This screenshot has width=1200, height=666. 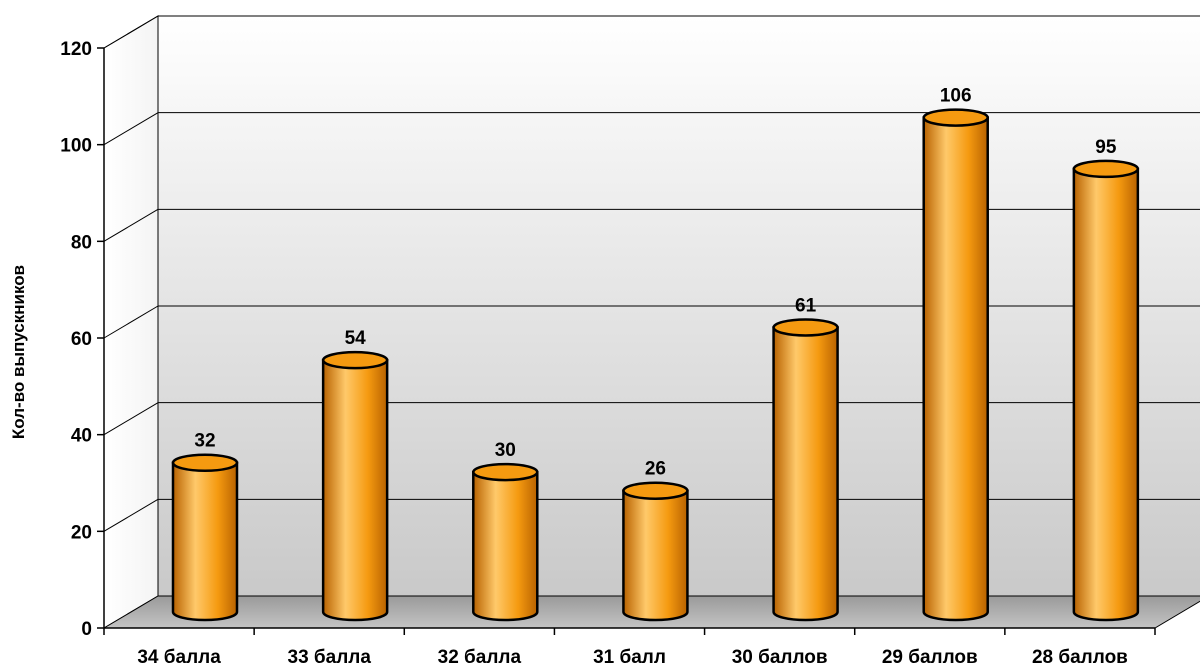 I want to click on x-category-label: 30 баллов, so click(x=780, y=656).